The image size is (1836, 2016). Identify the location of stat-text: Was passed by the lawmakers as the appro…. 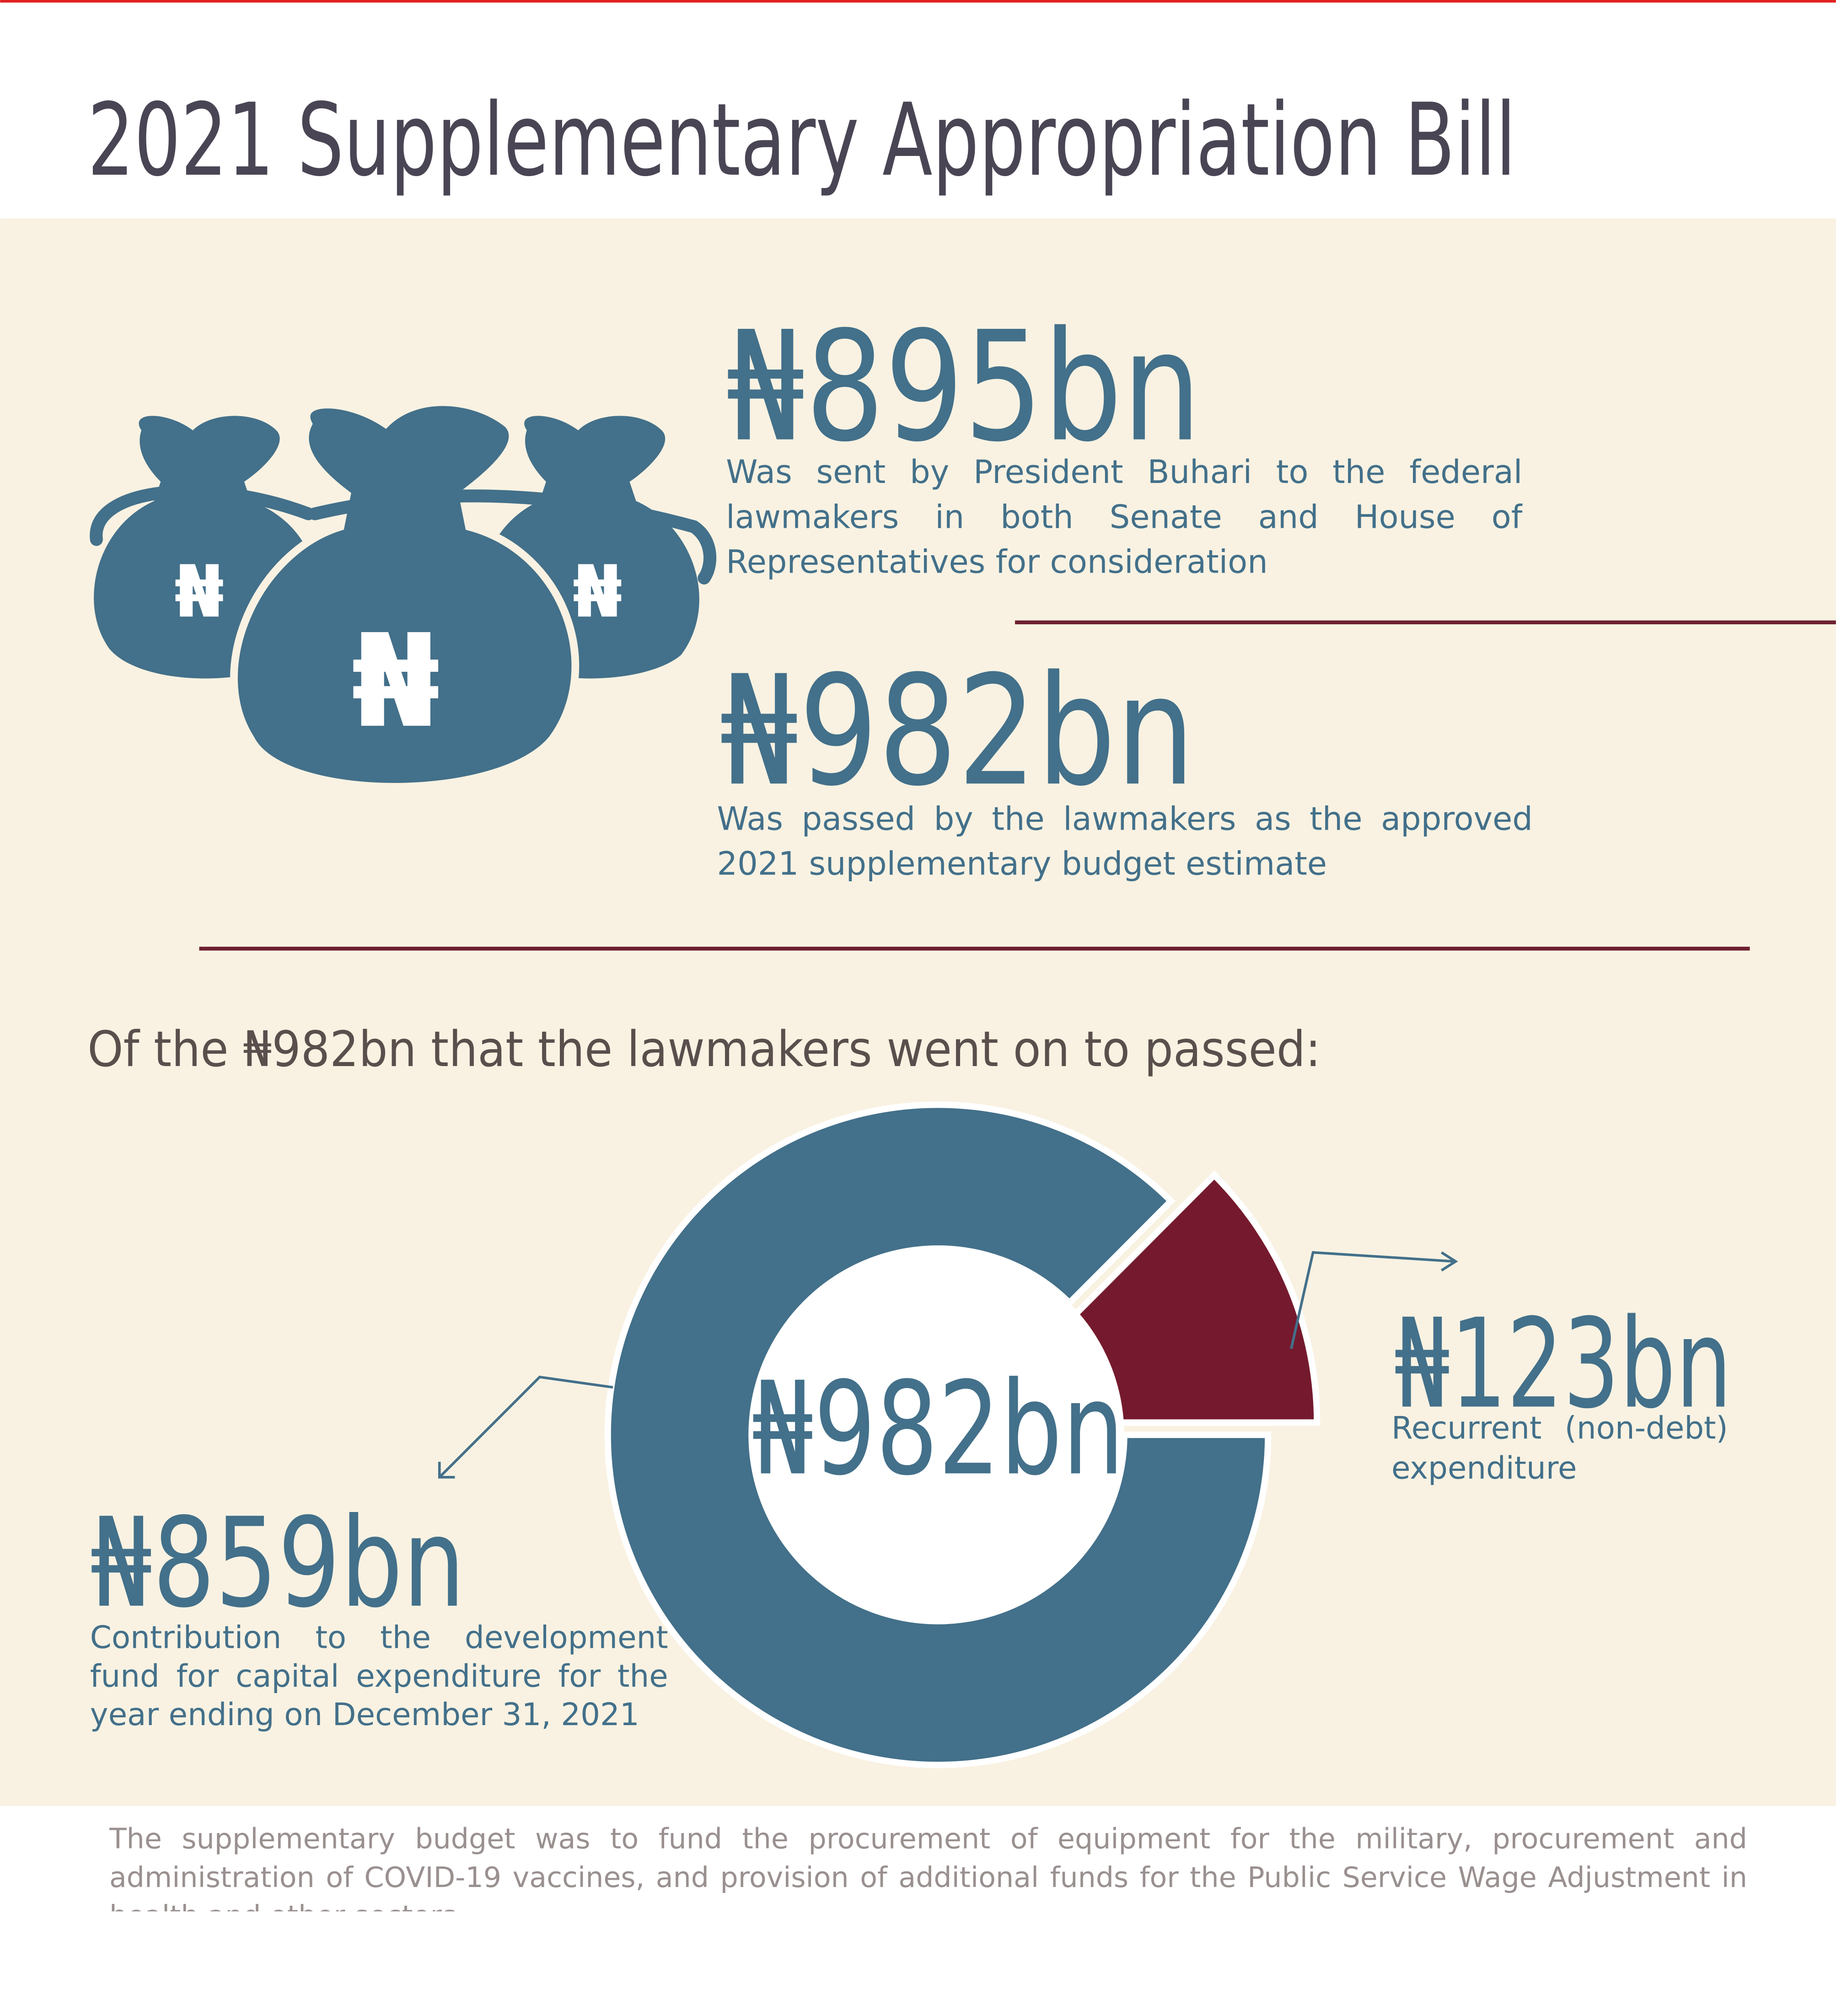
(1125, 841).